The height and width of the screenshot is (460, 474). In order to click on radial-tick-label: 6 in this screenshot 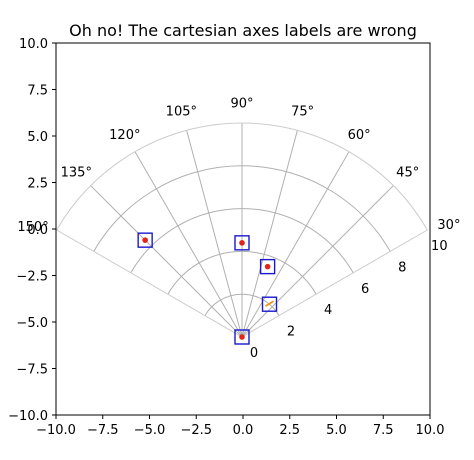, I will do `click(365, 289)`.